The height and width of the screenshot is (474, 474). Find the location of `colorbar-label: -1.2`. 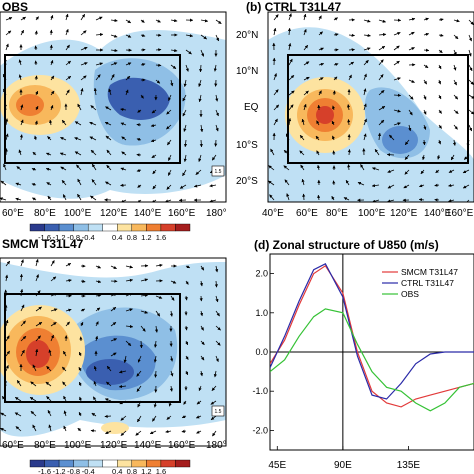

colorbar-label: -1.2 is located at coordinates (59, 470).